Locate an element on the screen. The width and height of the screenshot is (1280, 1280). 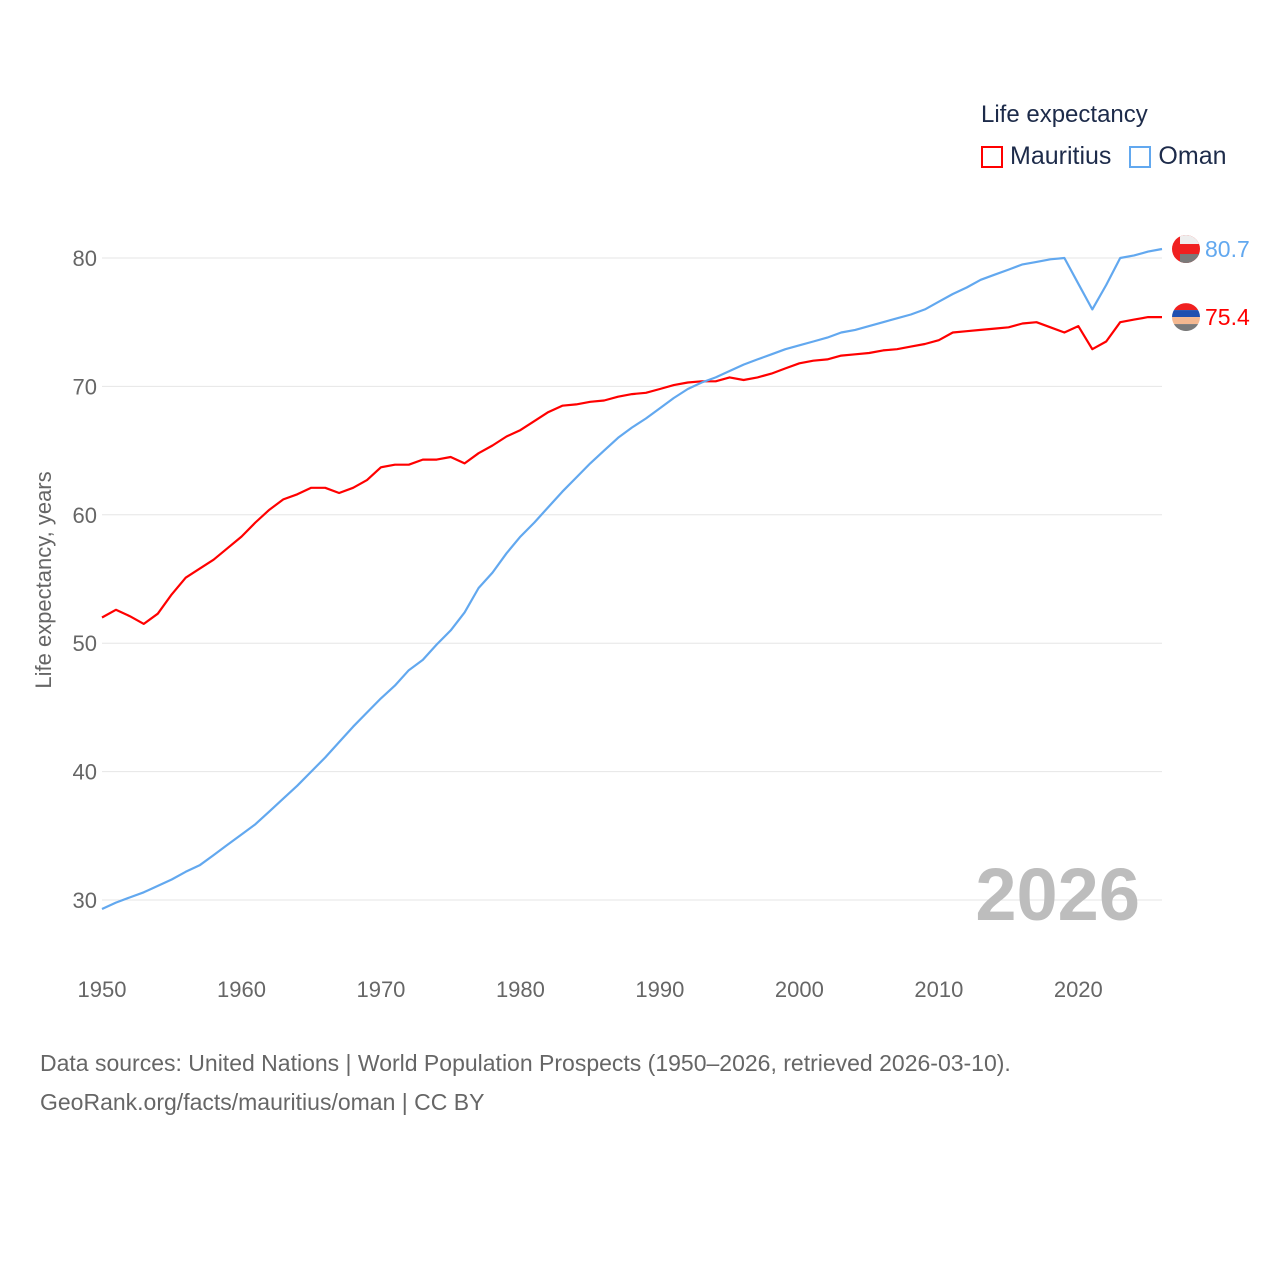
x-tick-label: 2000 is located at coordinates (799, 989).